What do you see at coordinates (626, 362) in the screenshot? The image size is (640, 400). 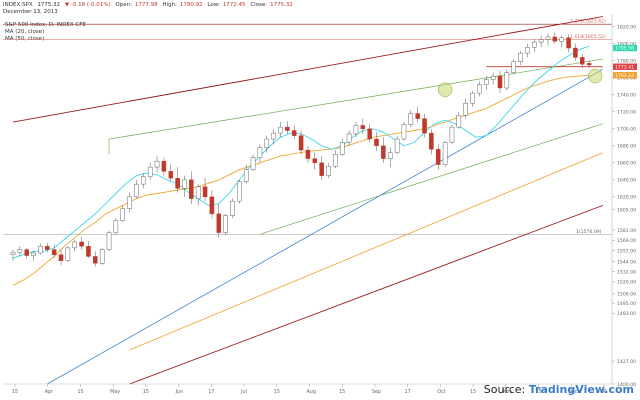 I see `y-tick-label: 1427.00` at bounding box center [626, 362].